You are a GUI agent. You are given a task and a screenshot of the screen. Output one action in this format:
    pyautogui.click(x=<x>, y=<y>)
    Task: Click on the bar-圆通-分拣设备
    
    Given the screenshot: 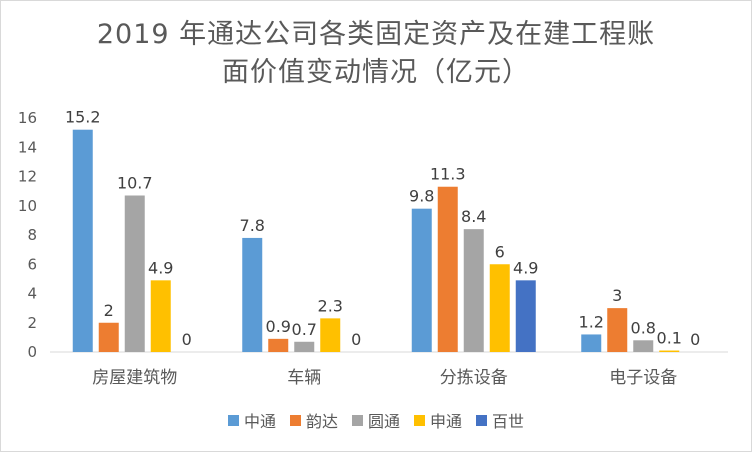 What is the action you would take?
    pyautogui.click(x=473, y=290)
    